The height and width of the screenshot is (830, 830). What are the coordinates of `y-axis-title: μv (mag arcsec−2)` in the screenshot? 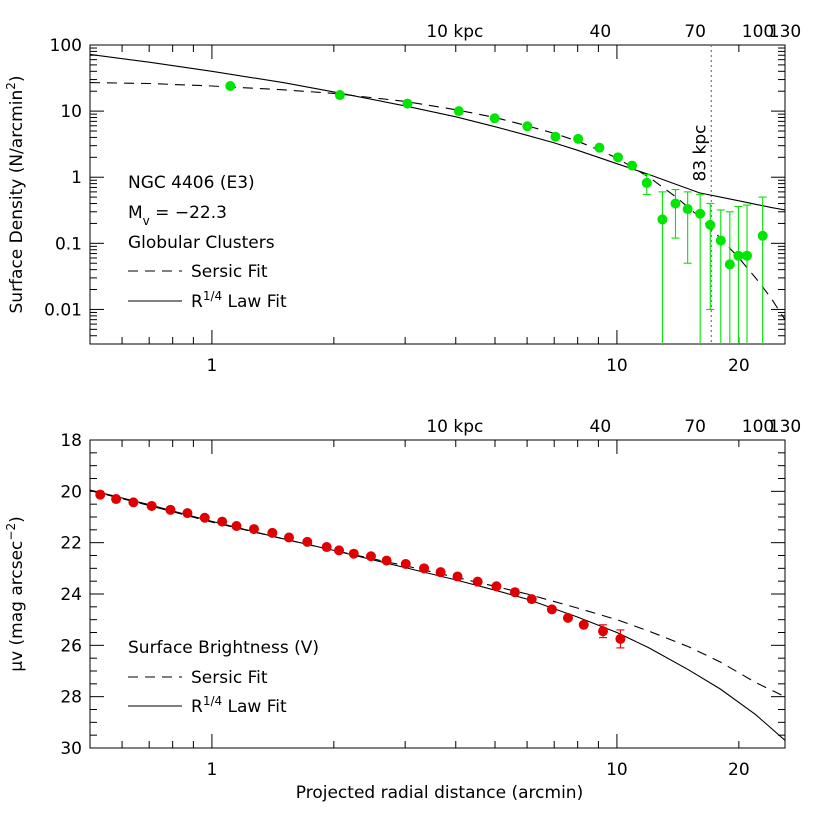 It's located at (15, 593).